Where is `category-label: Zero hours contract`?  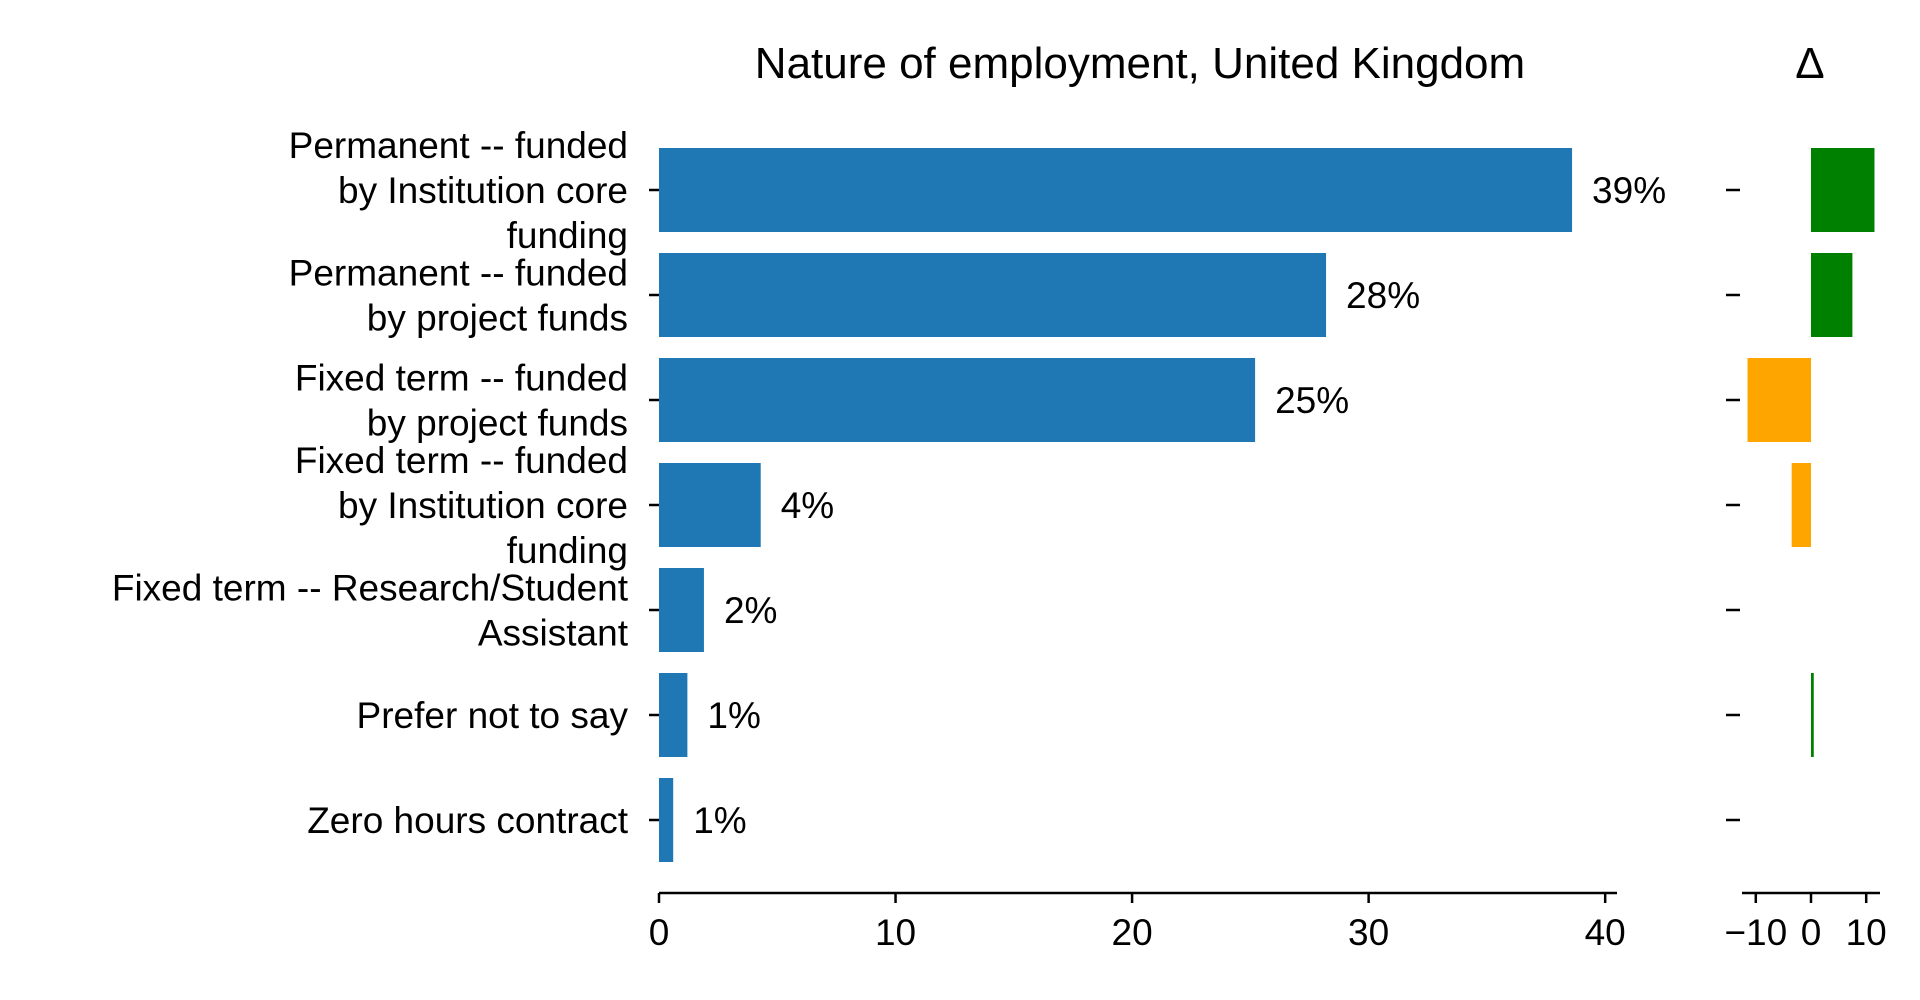
category-label: Zero hours contract is located at coordinates (468, 820).